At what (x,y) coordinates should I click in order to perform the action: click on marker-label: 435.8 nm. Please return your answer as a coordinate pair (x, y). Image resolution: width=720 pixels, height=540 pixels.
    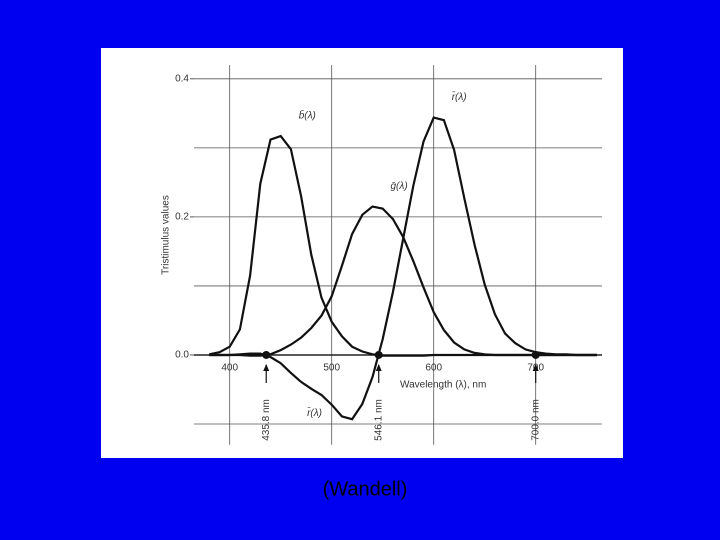
    Looking at the image, I should click on (266, 420).